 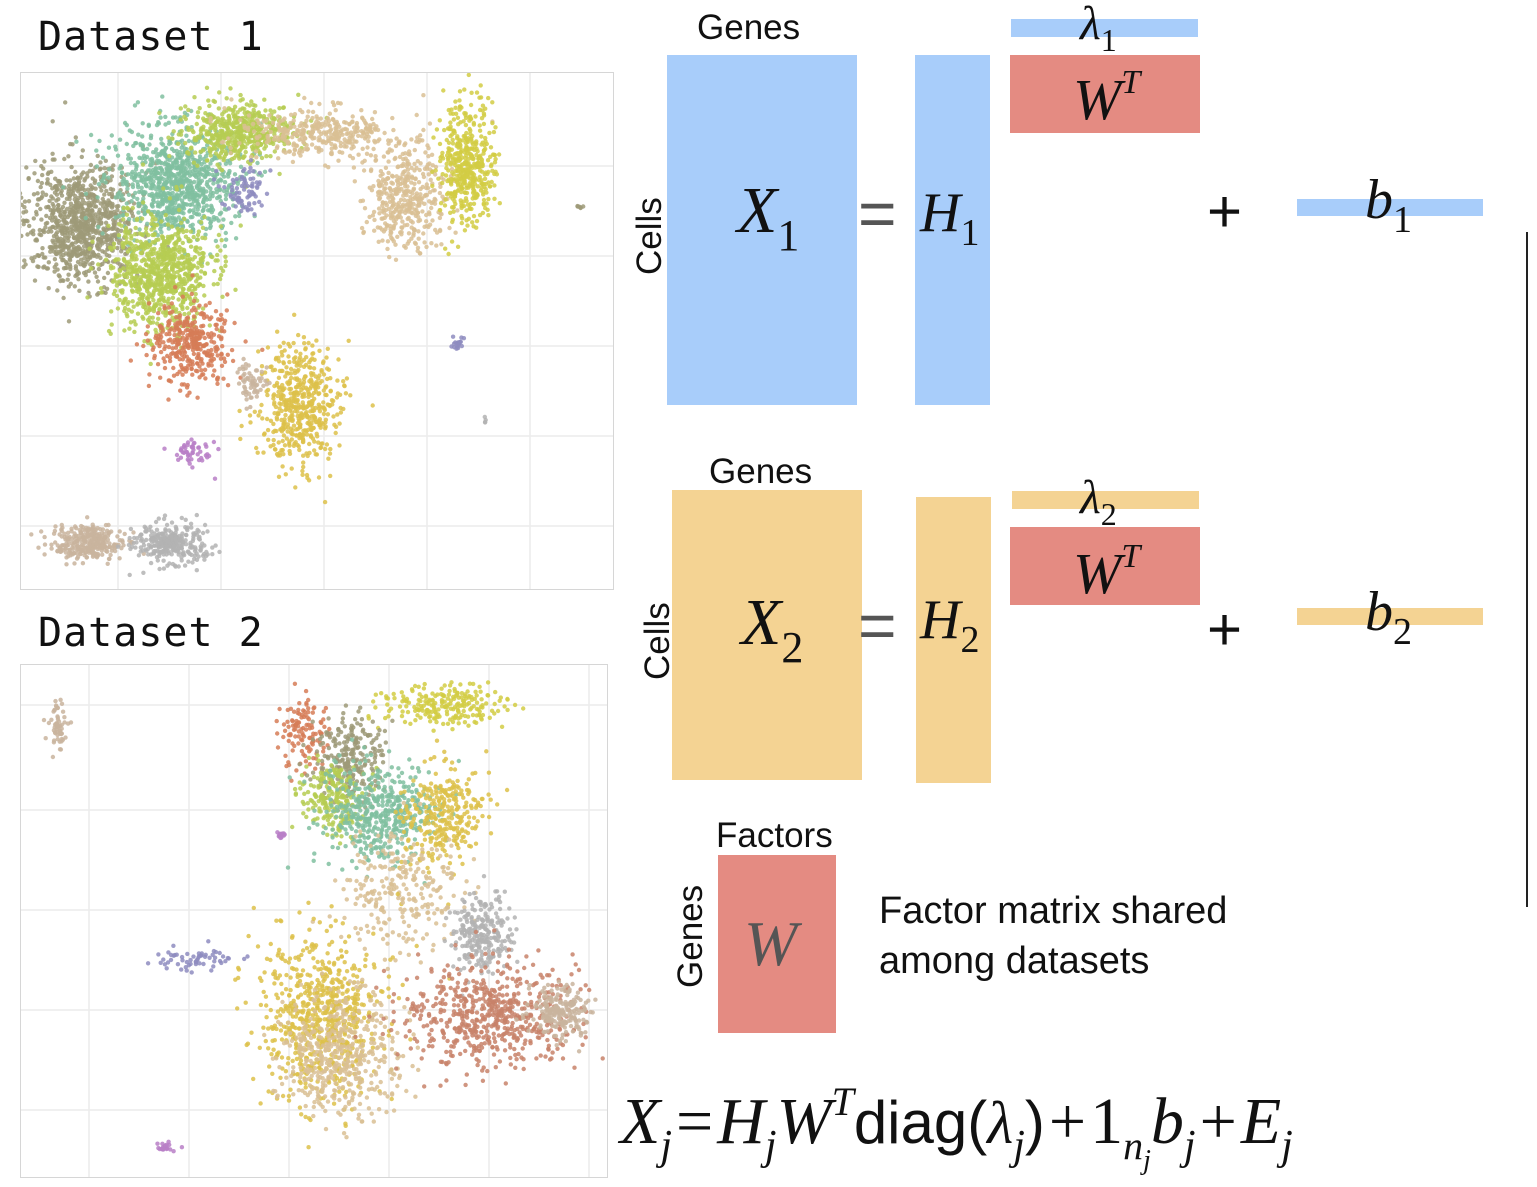 What do you see at coordinates (768, 217) in the screenshot?
I see `x1-symbol: X1` at bounding box center [768, 217].